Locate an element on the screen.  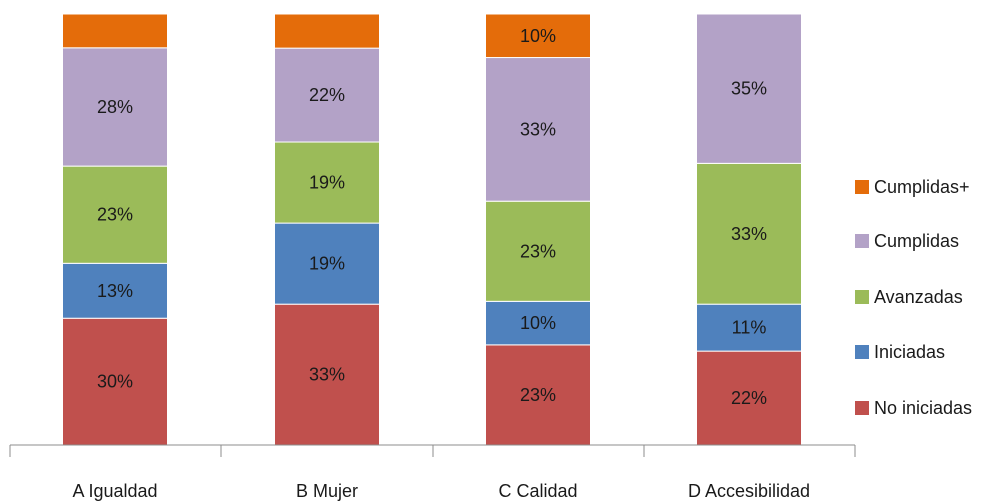
category-label: C Calidad is located at coordinates (537, 491).